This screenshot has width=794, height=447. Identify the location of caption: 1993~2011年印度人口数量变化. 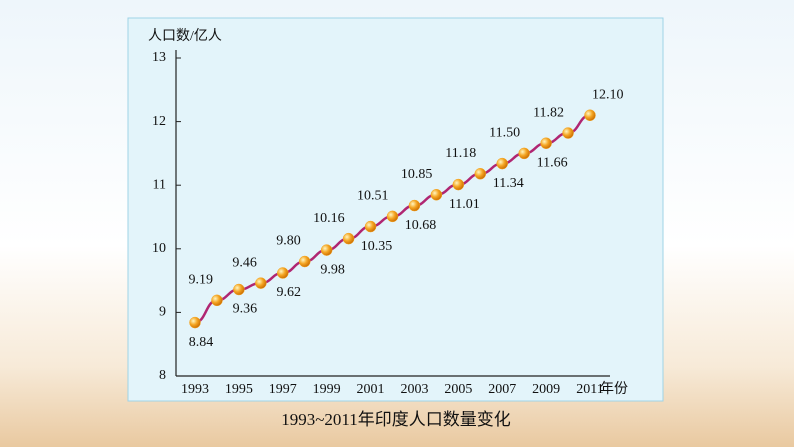
(396, 419).